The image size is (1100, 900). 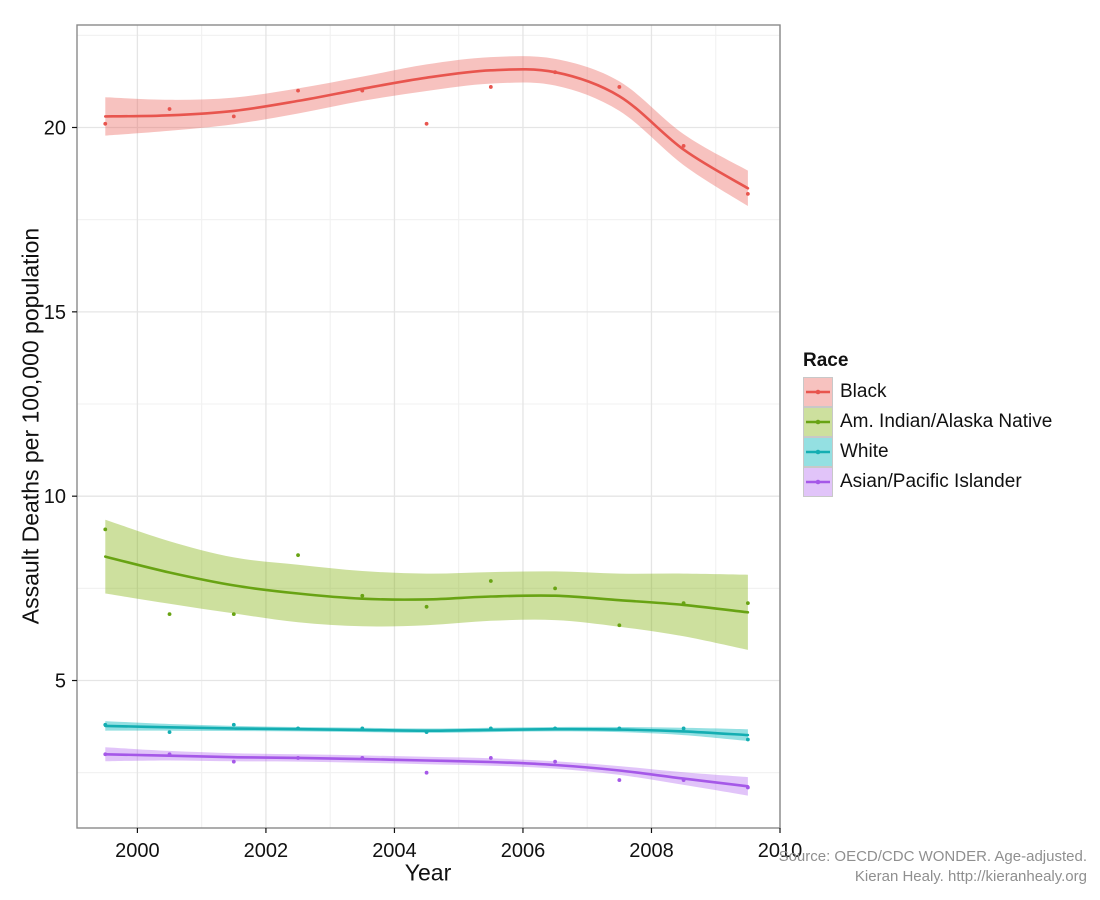 I want to click on legend-entry-asian-pacific-islander: Asian/Pacific Islander, so click(x=927, y=482).